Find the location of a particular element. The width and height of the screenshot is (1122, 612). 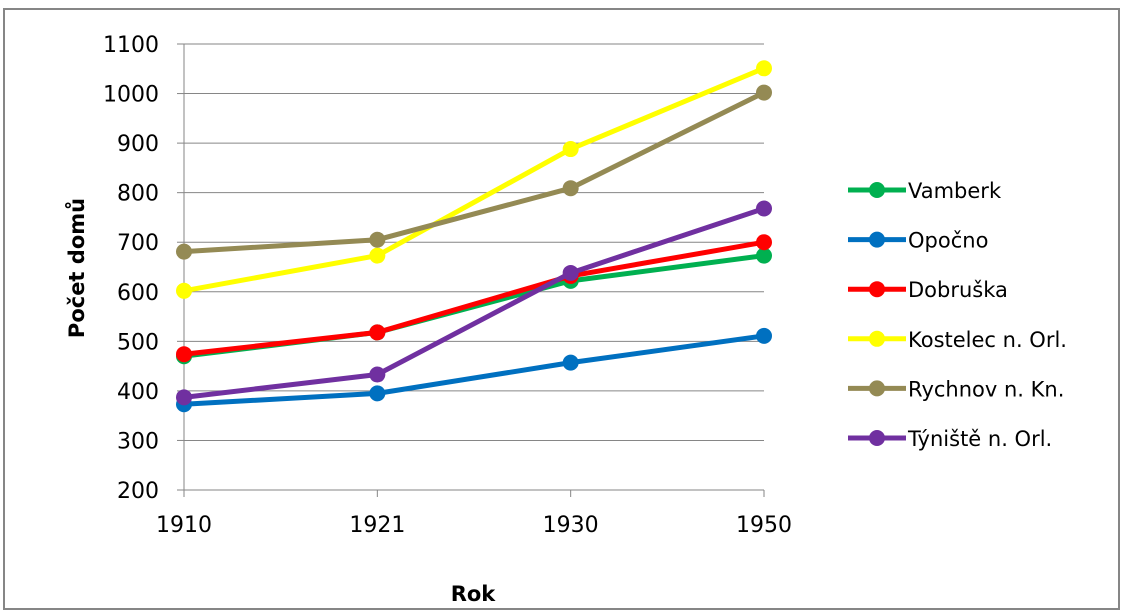

legend-item: Opočno is located at coordinates (918, 241).